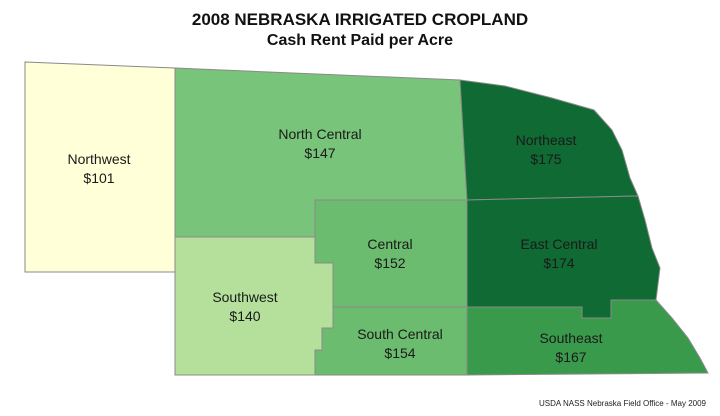 Image resolution: width=720 pixels, height=416 pixels. Describe the element at coordinates (391, 253) in the screenshot. I see `region-central` at that location.